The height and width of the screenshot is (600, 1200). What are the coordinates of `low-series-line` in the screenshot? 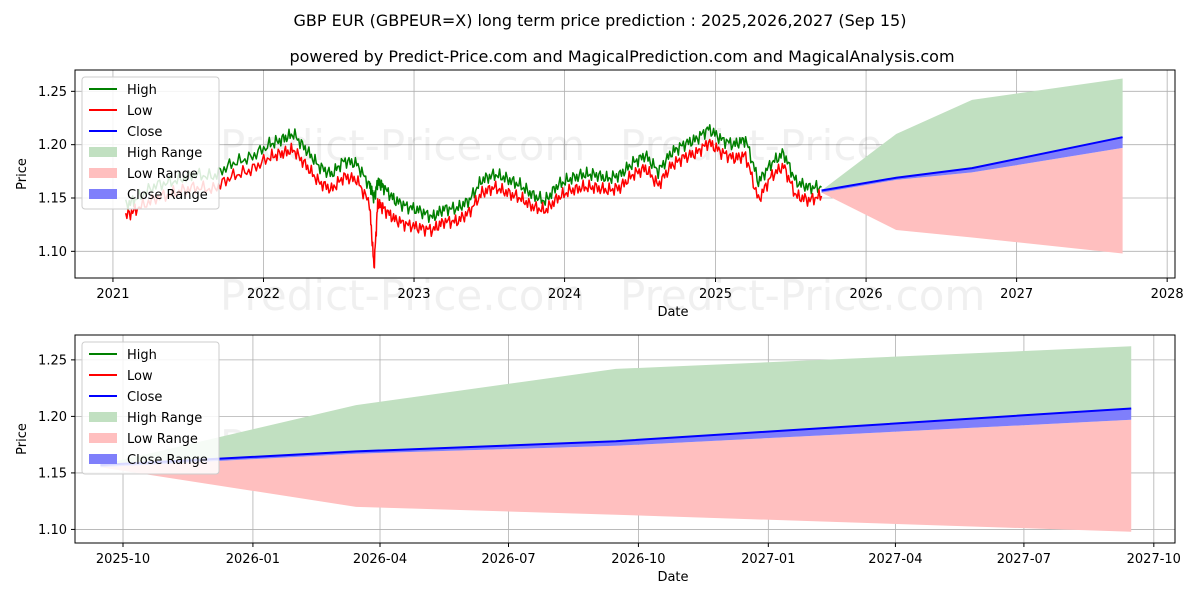 It's located at (473, 203).